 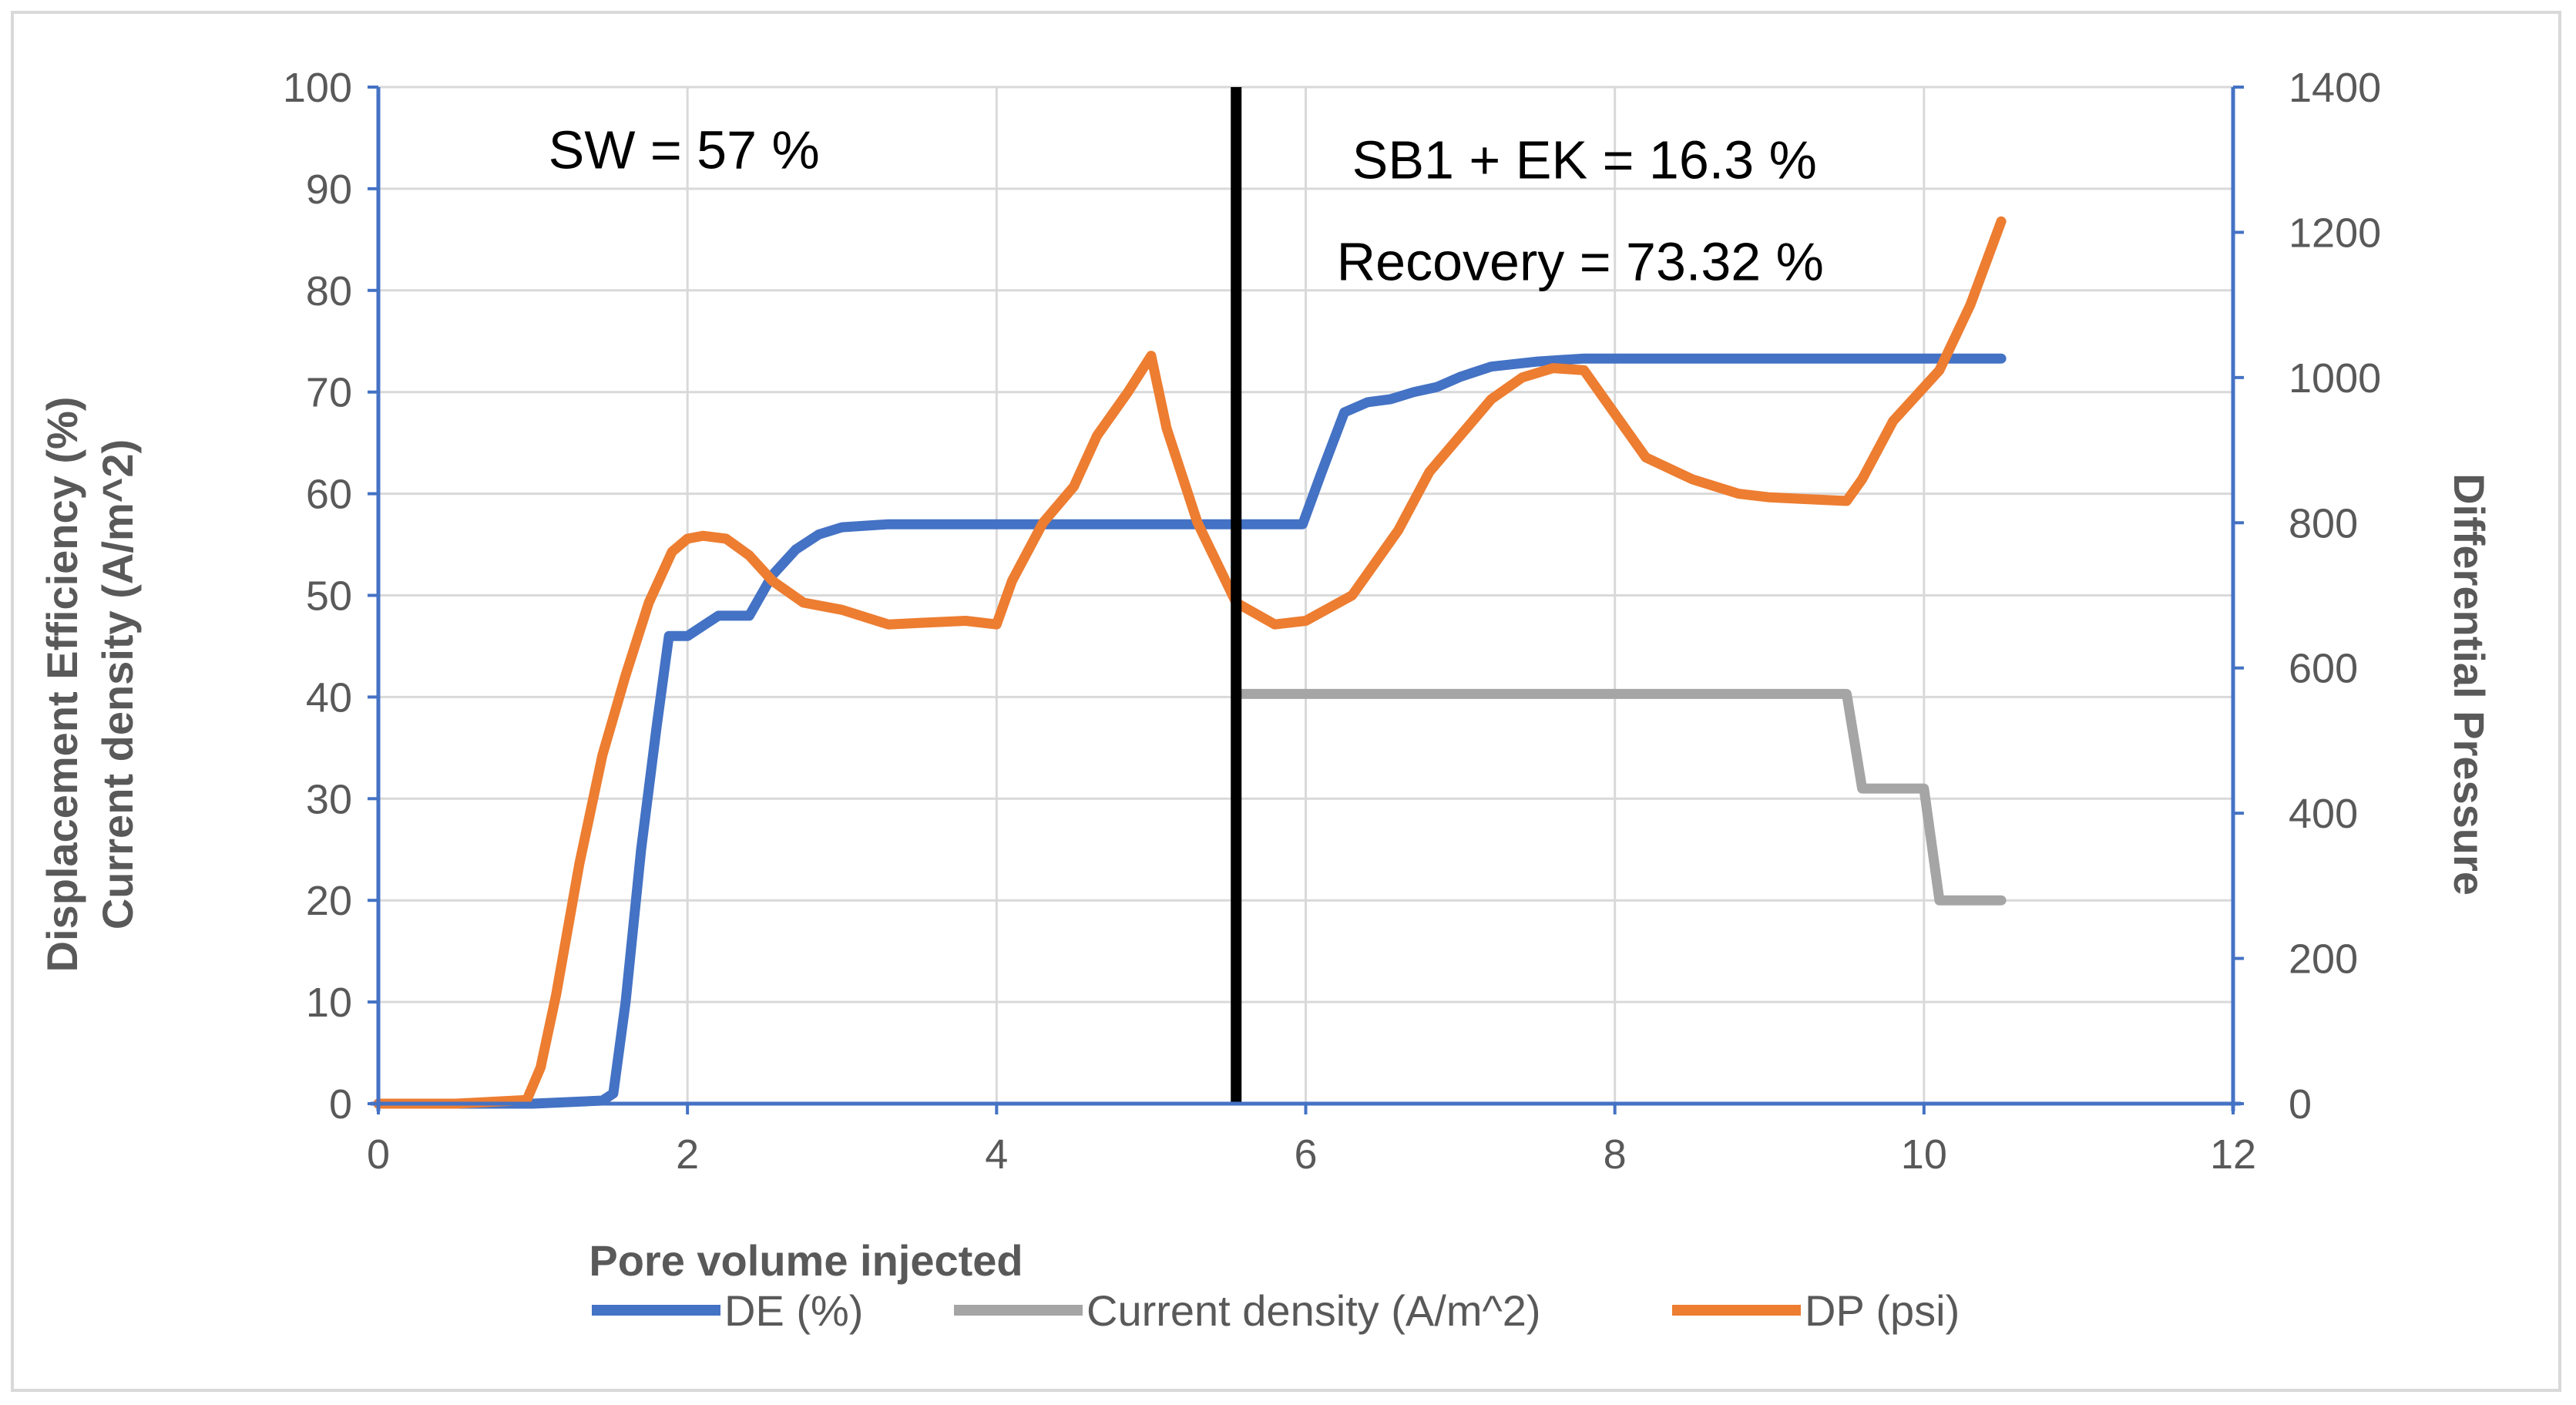 I want to click on y-left-tick-label: 80, so click(x=329, y=291).